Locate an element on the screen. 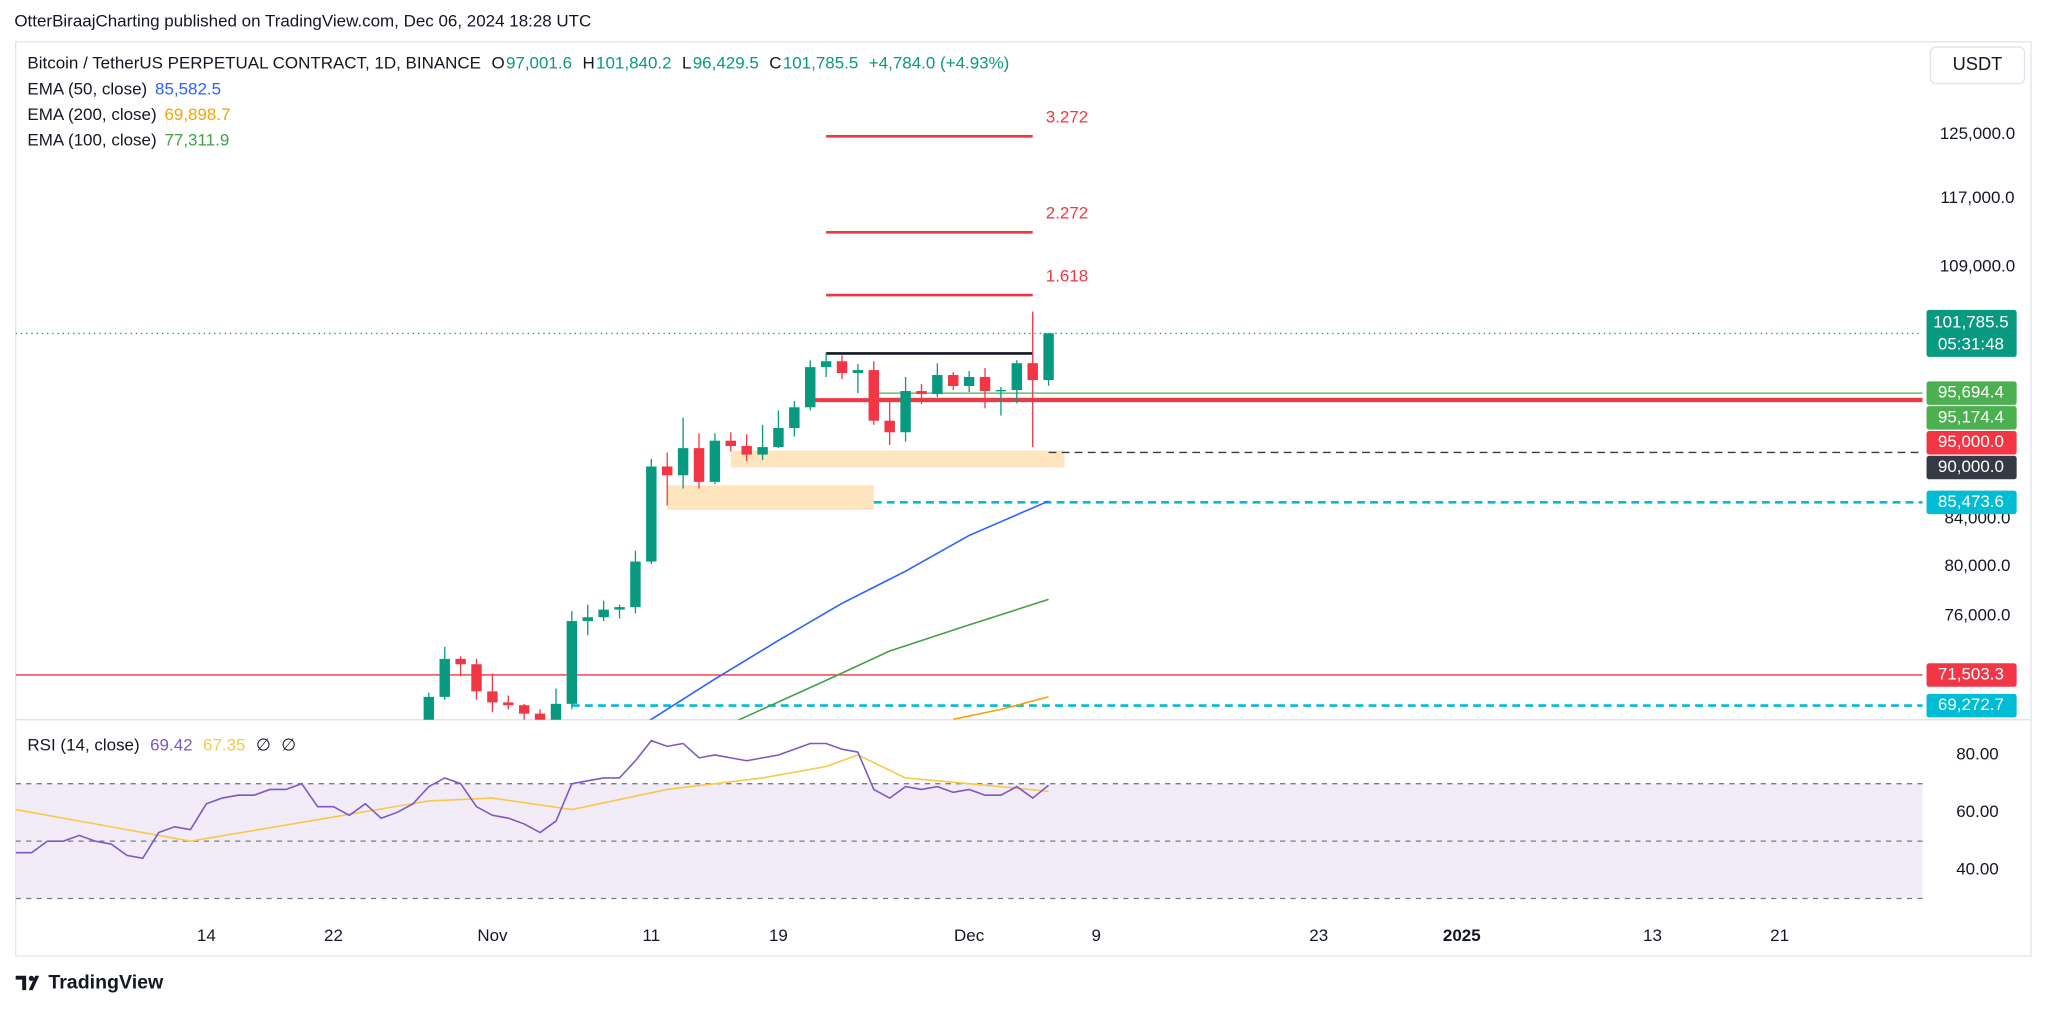 This screenshot has width=2048, height=1011. price-label: 85,473.6 is located at coordinates (1971, 501).